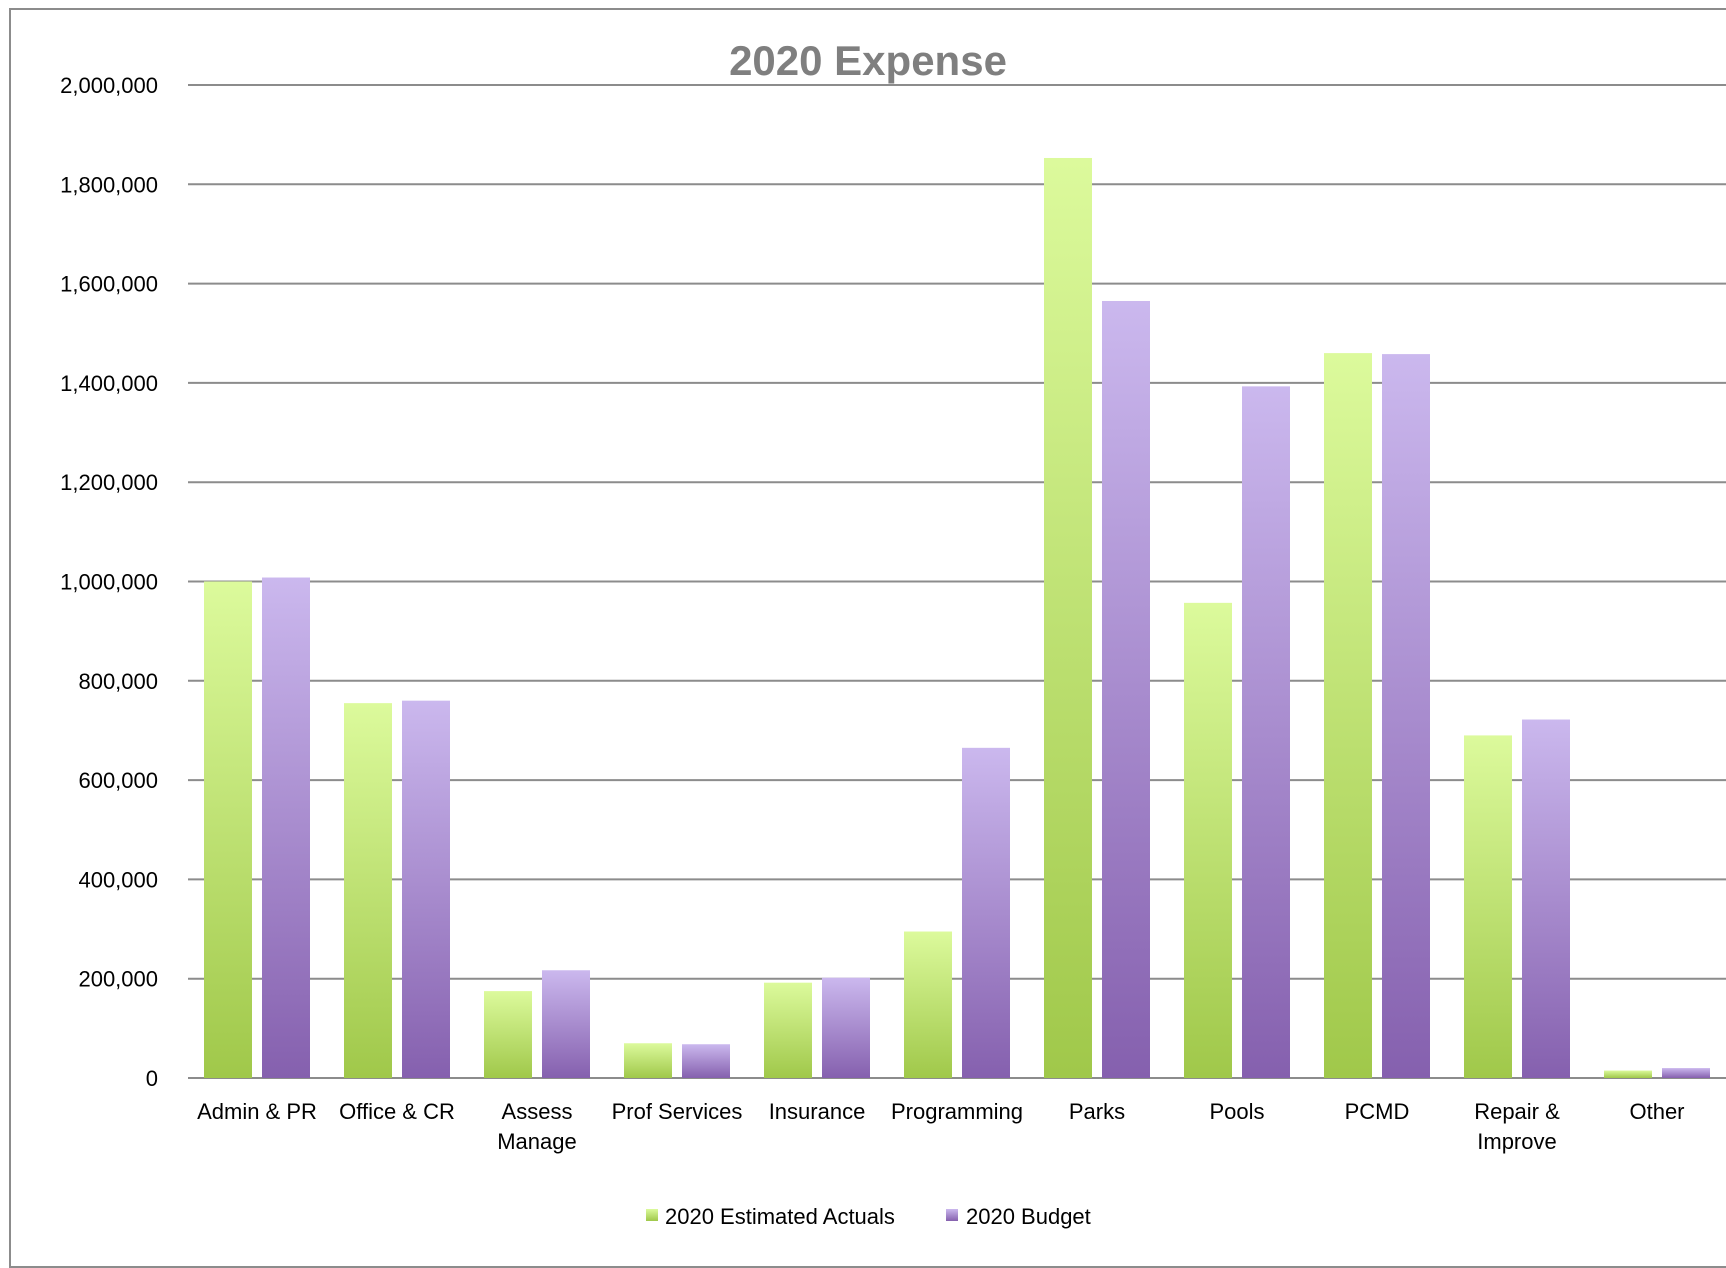 The height and width of the screenshot is (1268, 1726). What do you see at coordinates (1236, 1111) in the screenshot?
I see `x-tick-label: Pools` at bounding box center [1236, 1111].